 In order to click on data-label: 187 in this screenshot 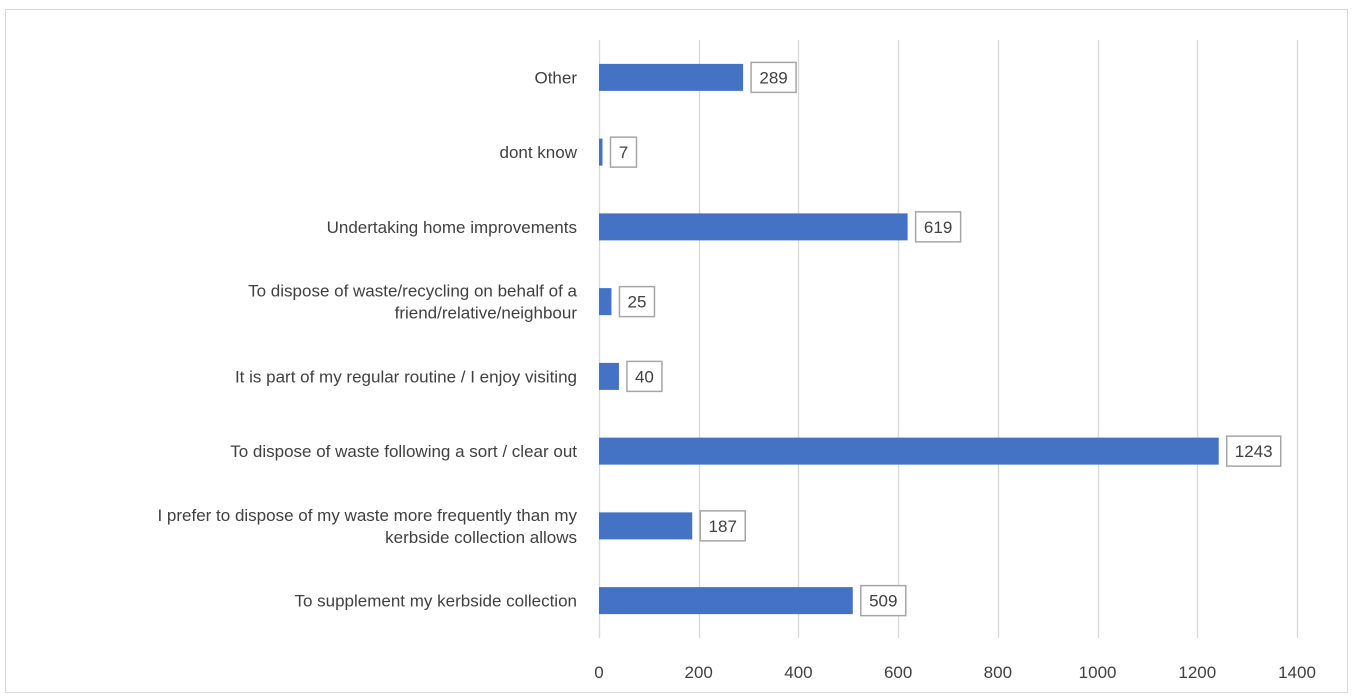, I will do `click(723, 526)`.